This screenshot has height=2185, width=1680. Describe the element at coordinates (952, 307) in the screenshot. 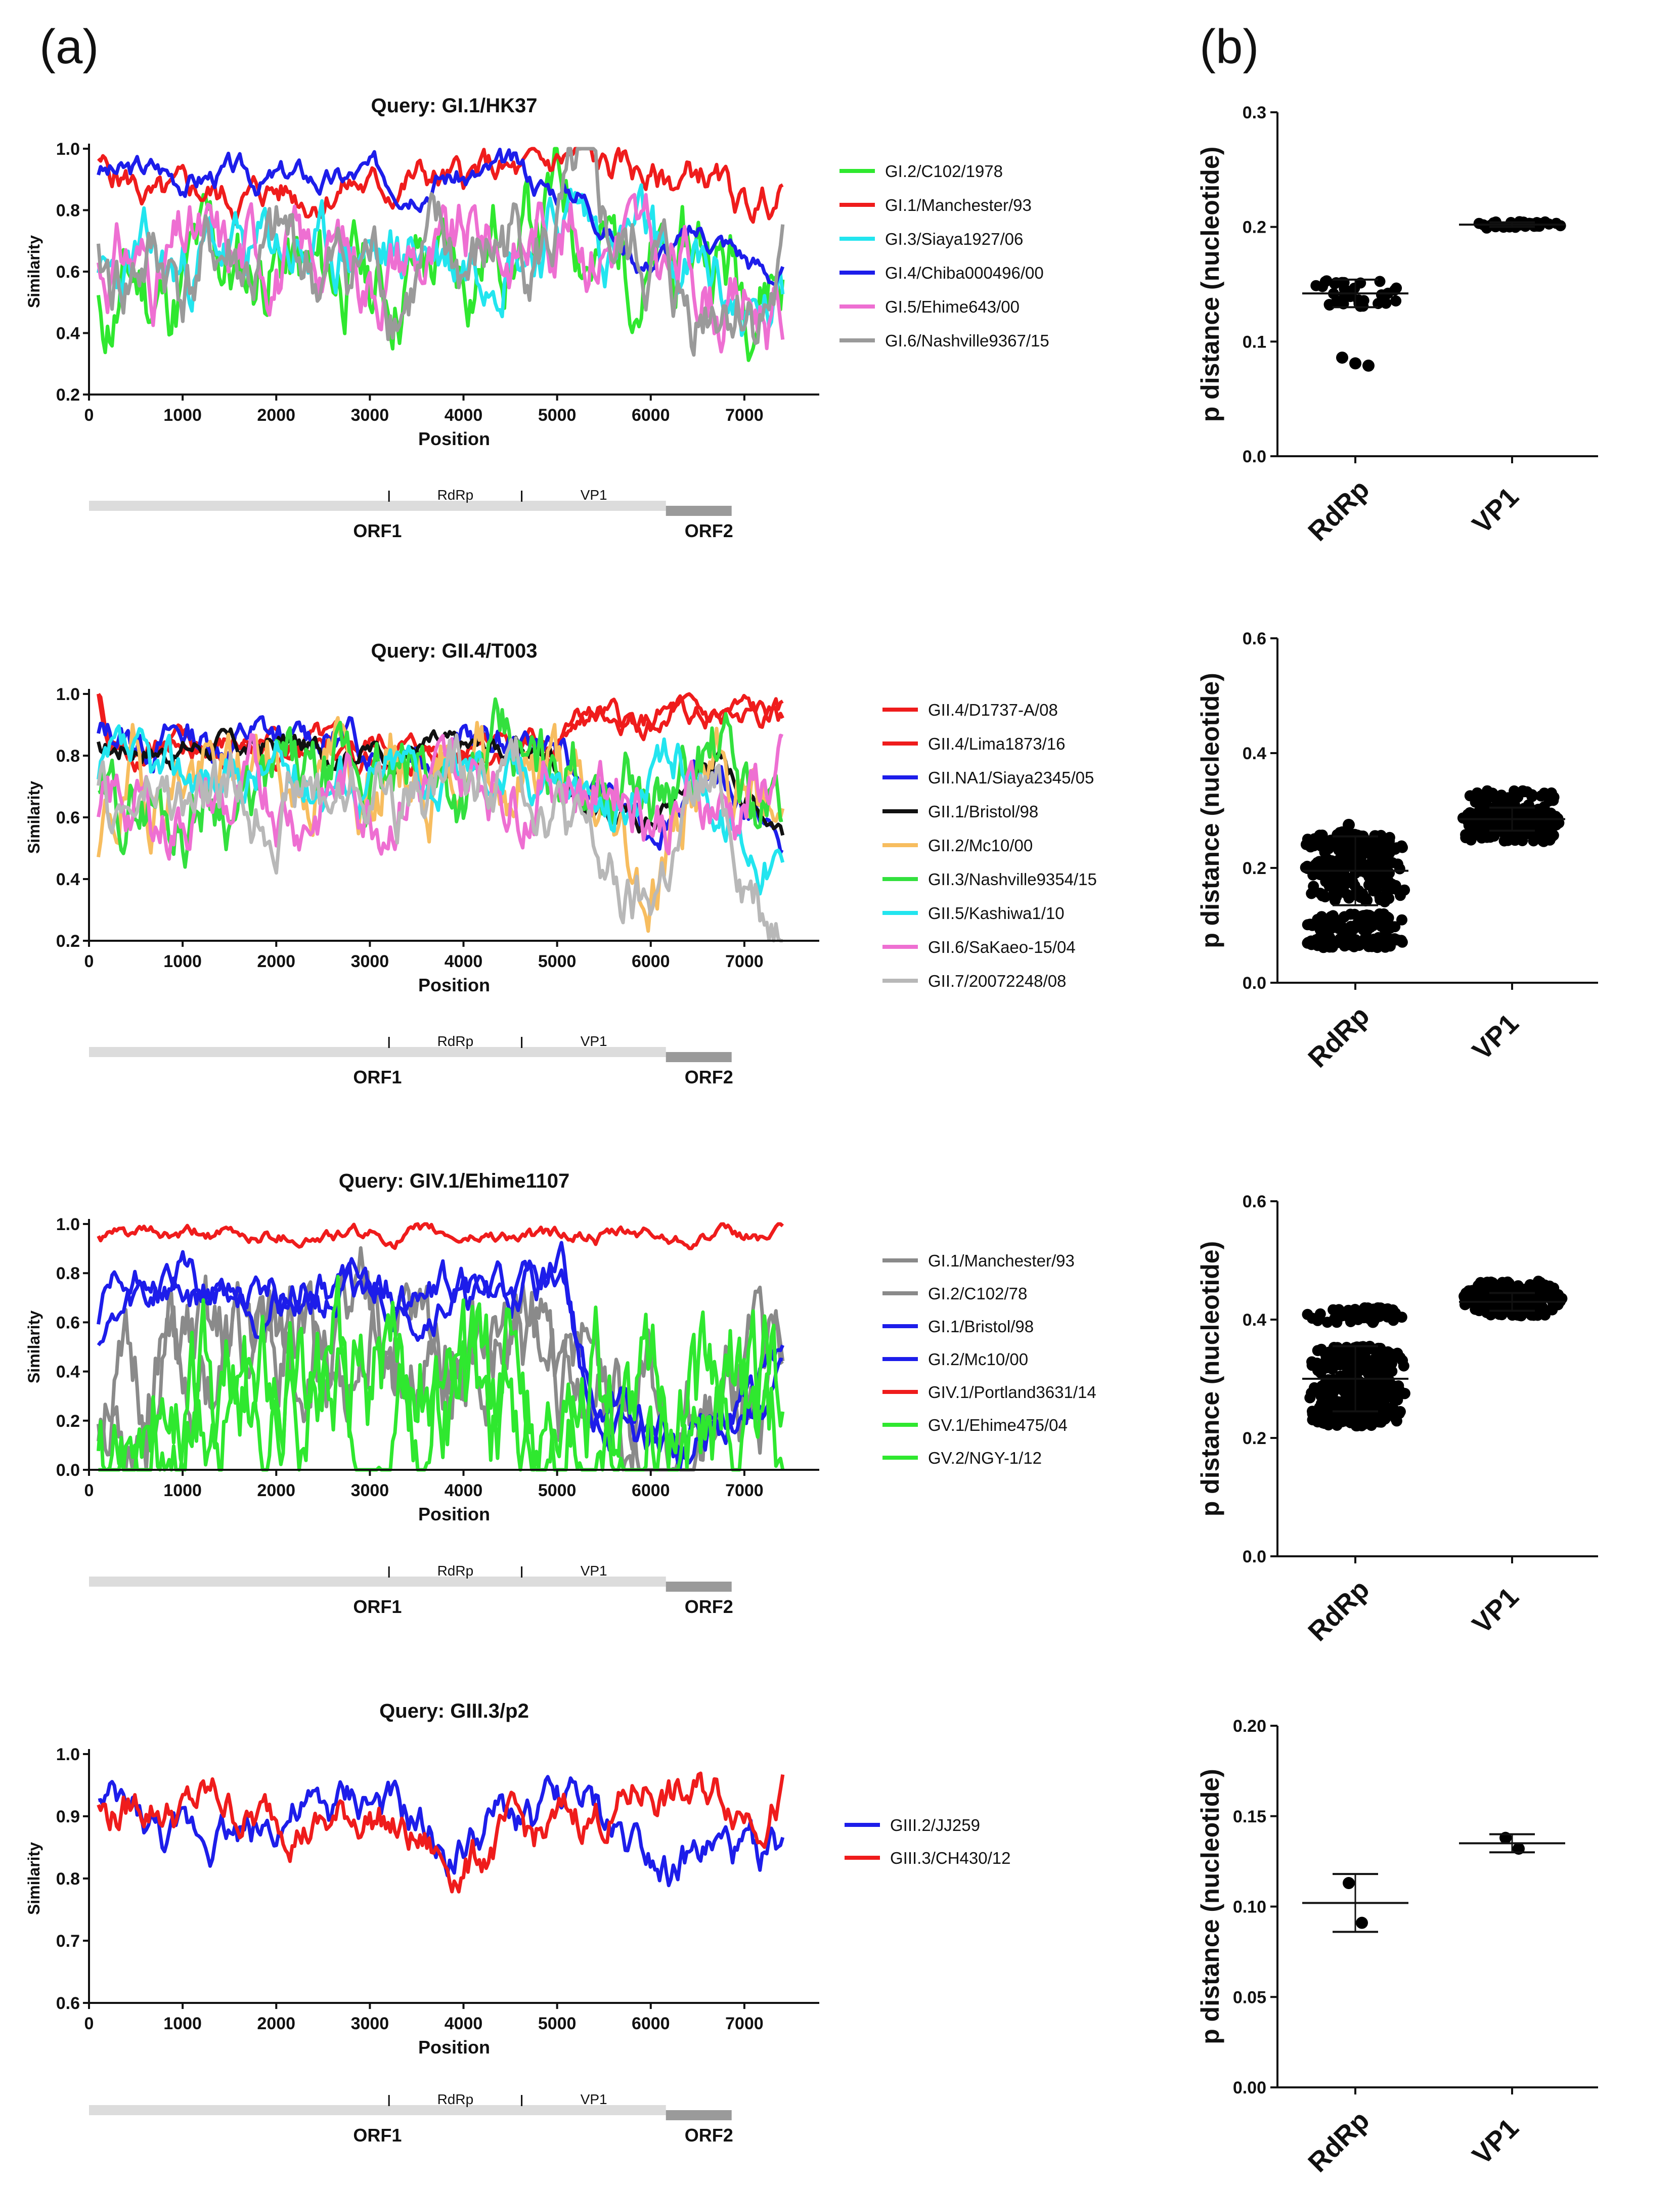

I see `legend-label-5: GI.5/Ehime643/00` at that location.